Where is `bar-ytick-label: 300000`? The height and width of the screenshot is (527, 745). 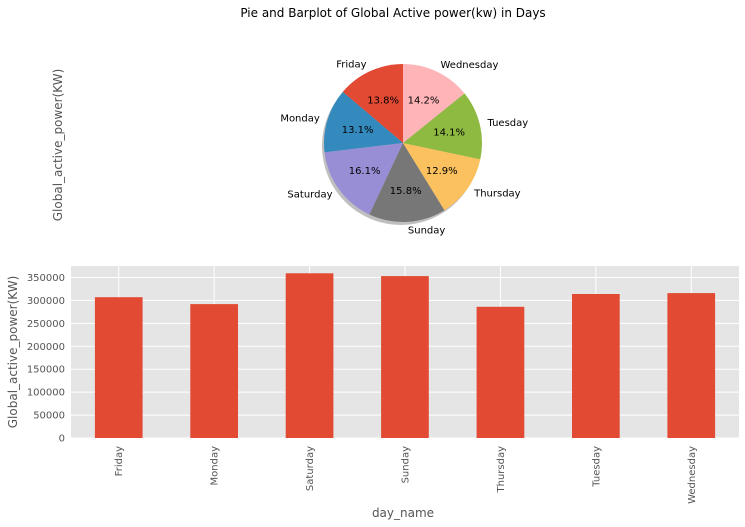
bar-ytick-label: 300000 is located at coordinates (46, 301).